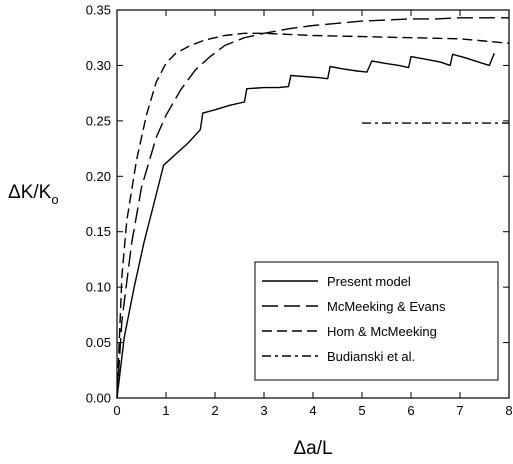 The width and height of the screenshot is (513, 464). What do you see at coordinates (98, 176) in the screenshot?
I see `y-tick-label: 0.20` at bounding box center [98, 176].